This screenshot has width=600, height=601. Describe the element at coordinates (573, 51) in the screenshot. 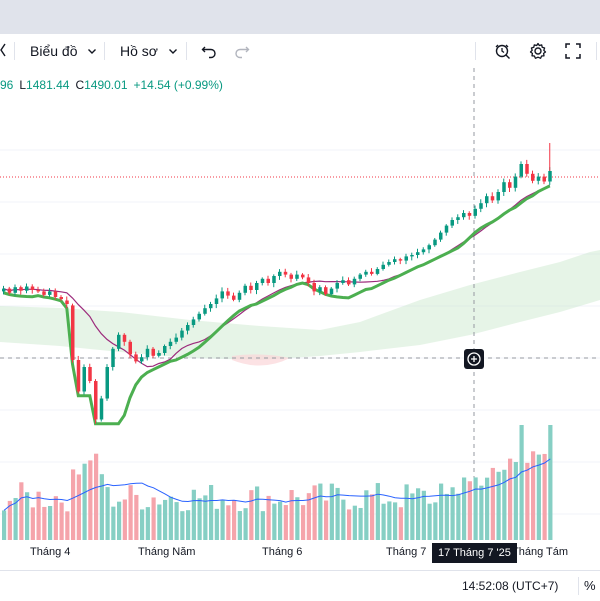

I see `fullscreen-icon` at that location.